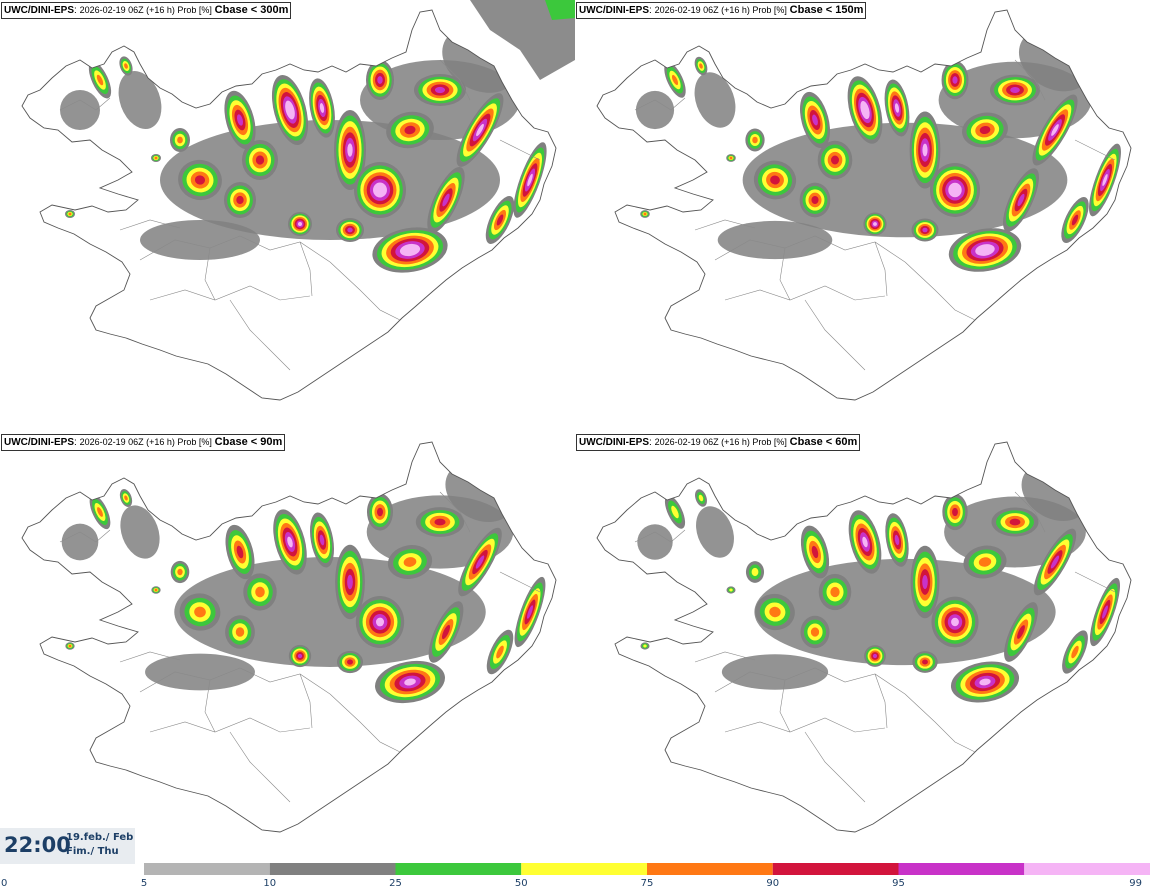  I want to click on legend-tick-label: 25, so click(395, 883).